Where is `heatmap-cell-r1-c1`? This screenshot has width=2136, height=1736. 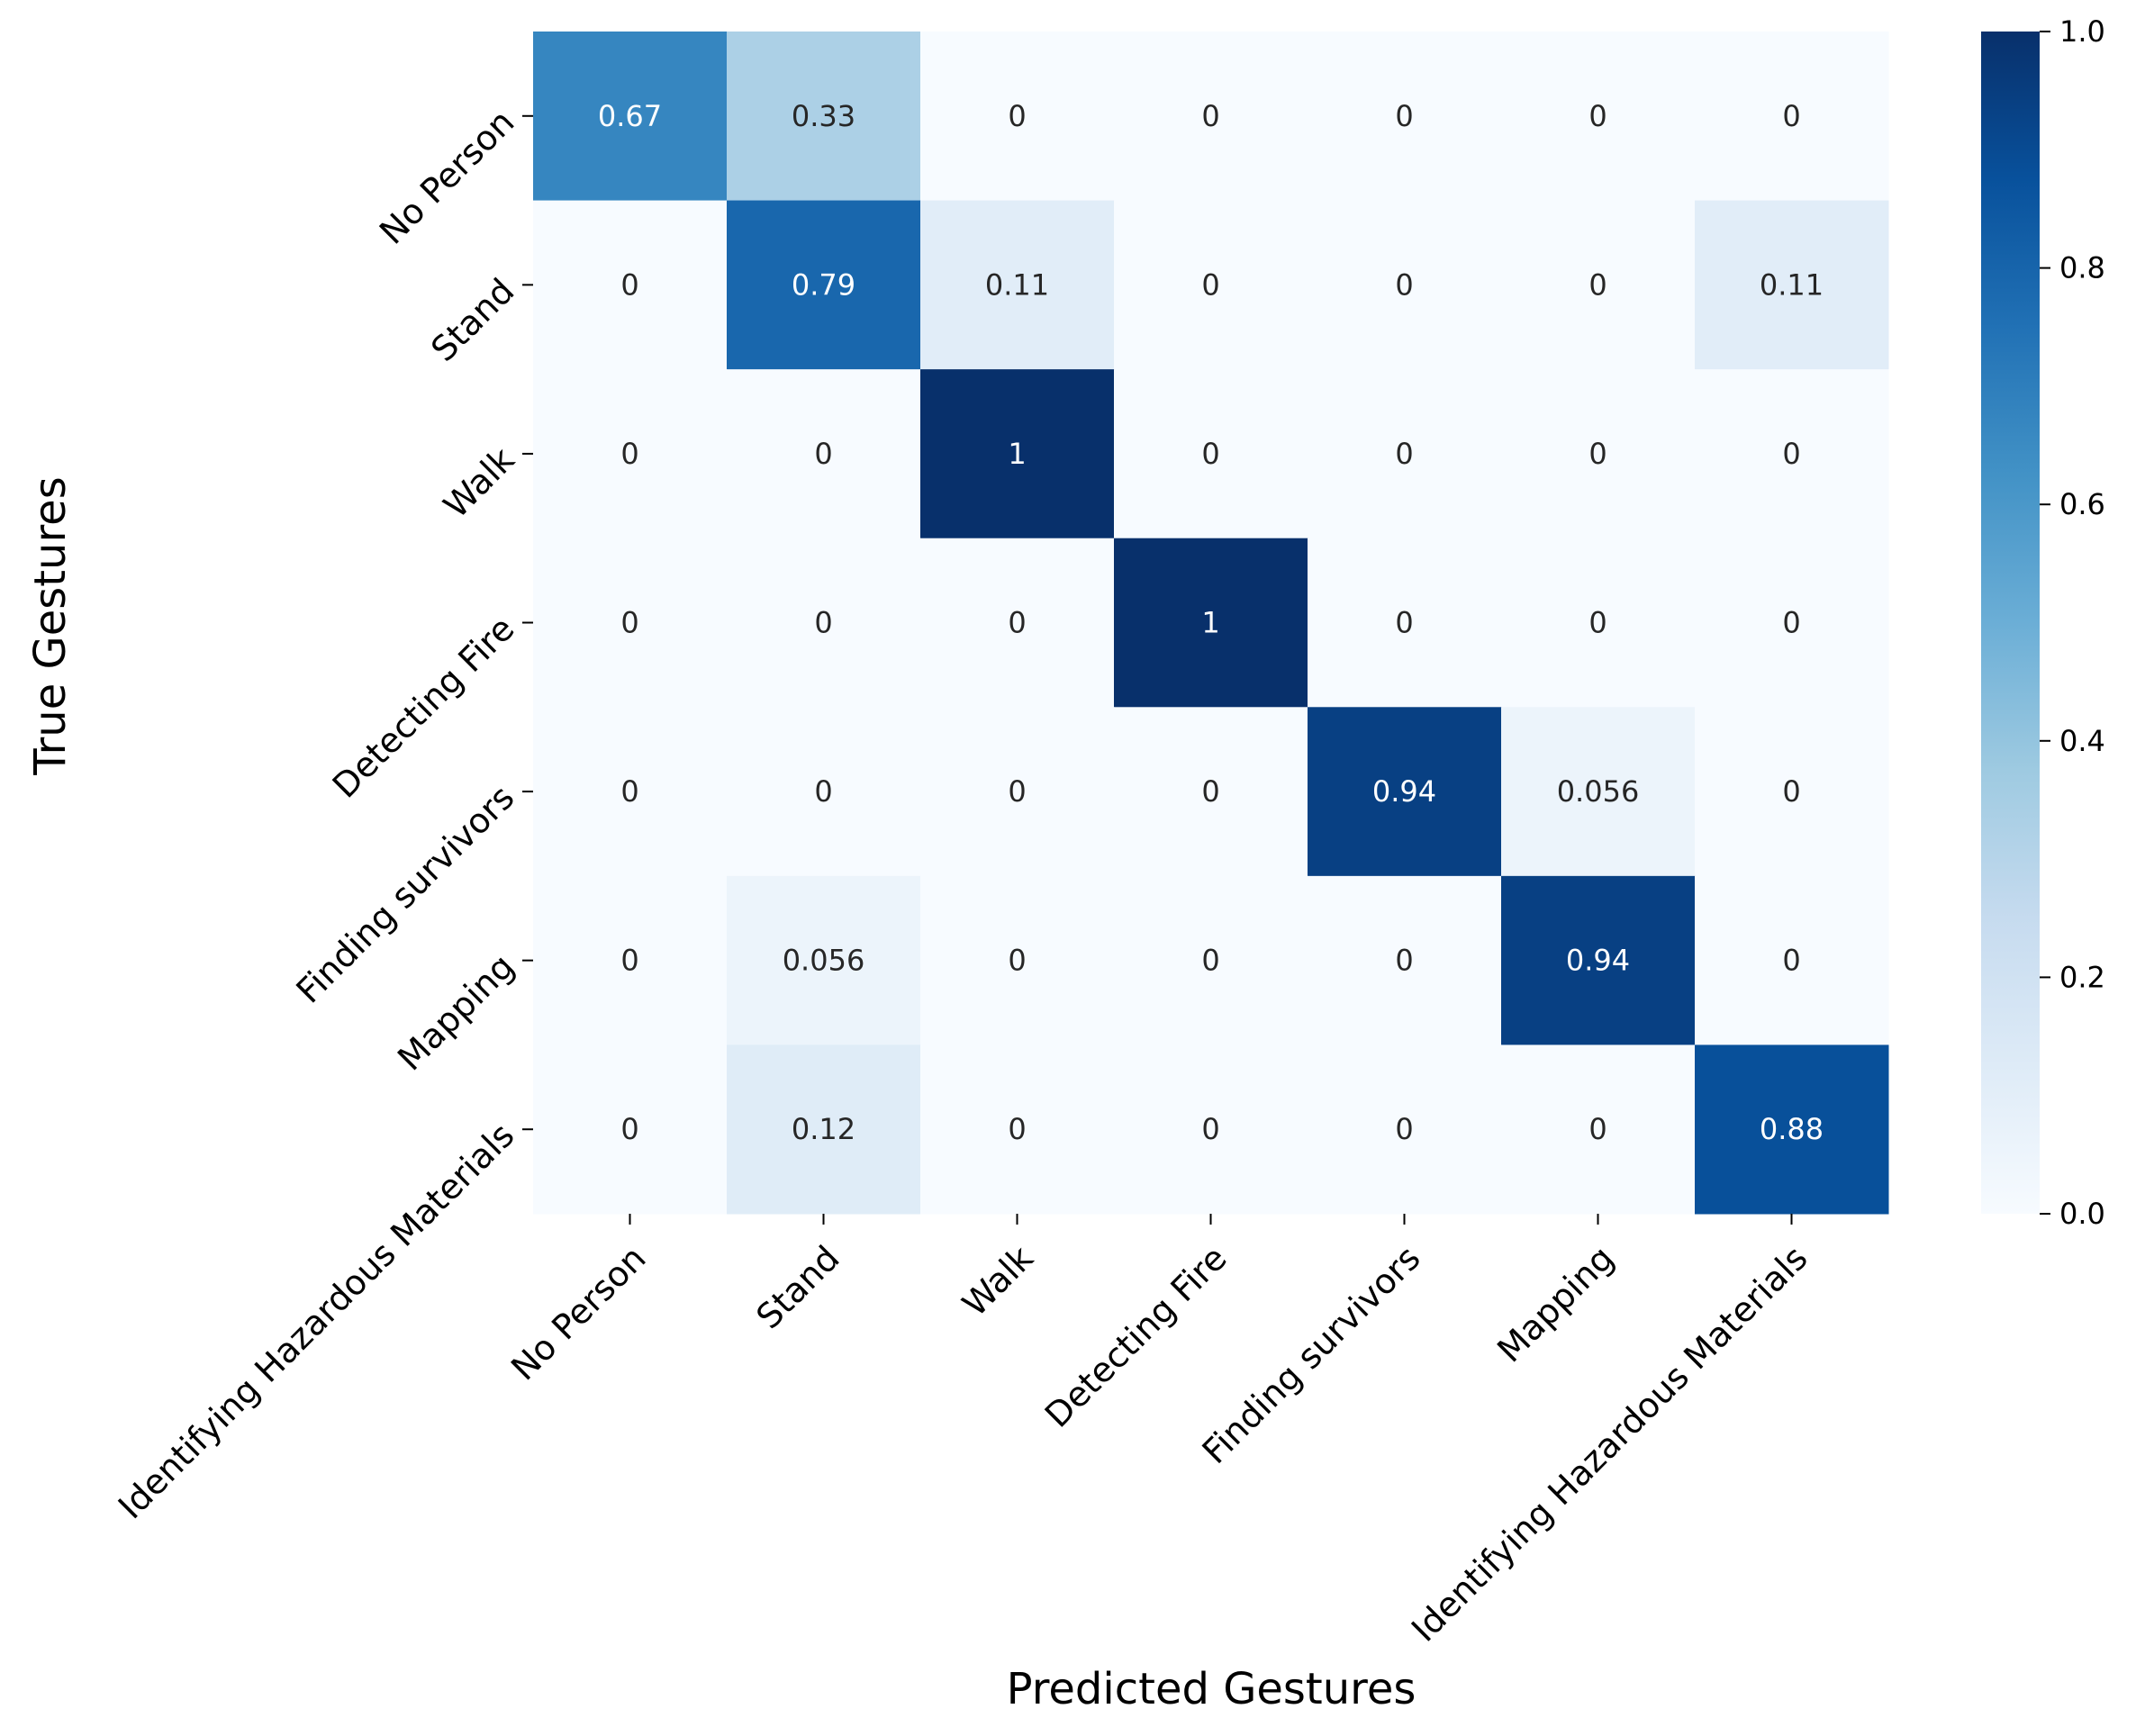
heatmap-cell-r1-c1 is located at coordinates (824, 285).